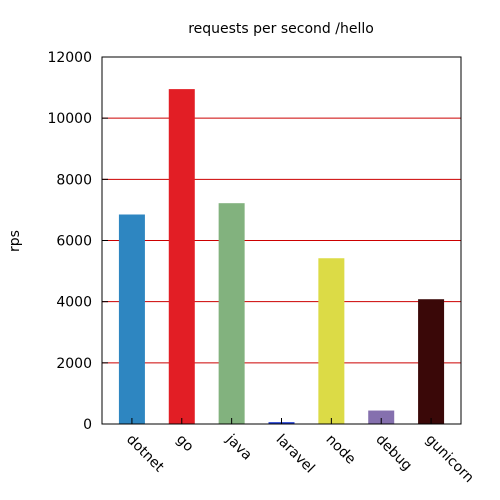 The image size is (500, 500). I want to click on bar-dotnet, so click(131, 319).